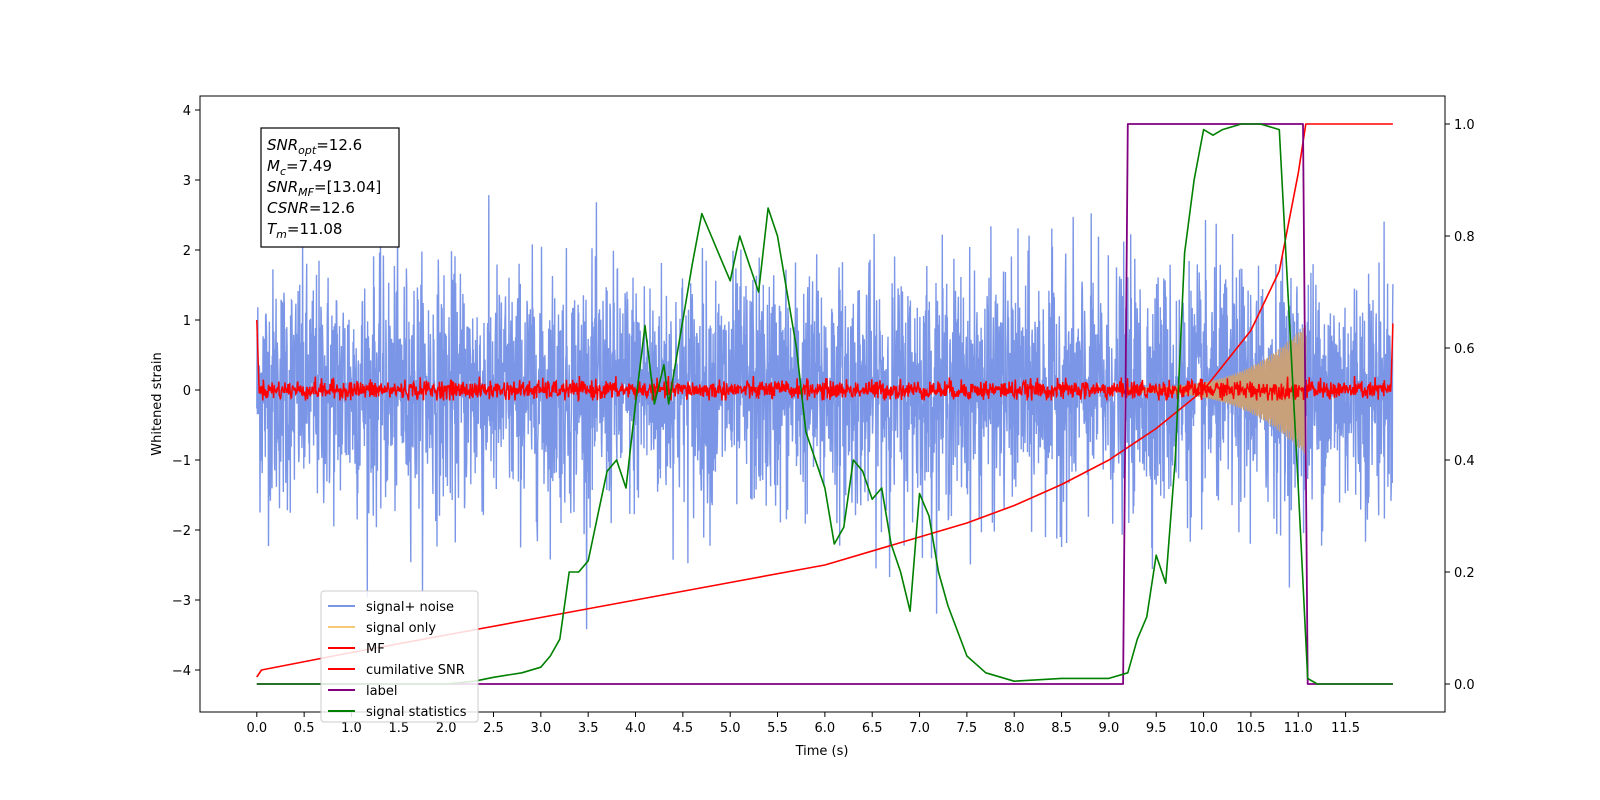 This screenshot has height=800, width=1600. What do you see at coordinates (181, 461) in the screenshot?
I see `y-tick-label-left: −1` at bounding box center [181, 461].